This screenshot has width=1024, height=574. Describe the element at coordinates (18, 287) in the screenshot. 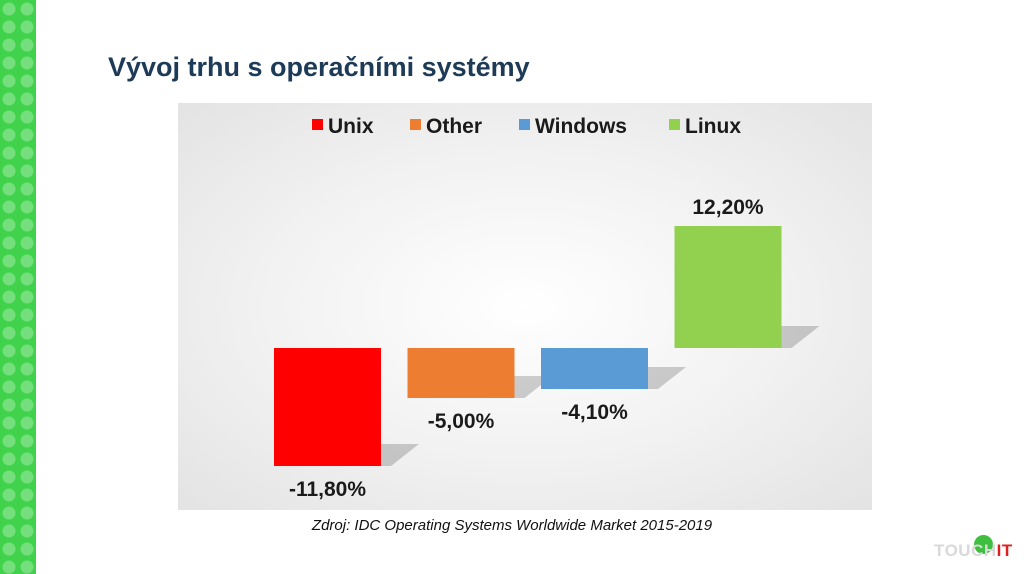

I see `decorative-left-strip` at that location.